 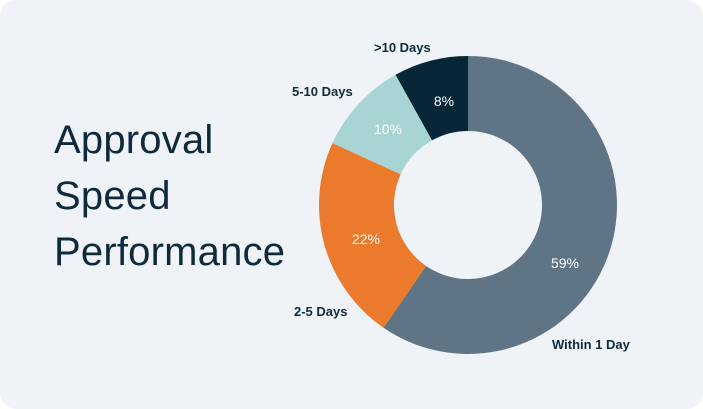 I want to click on pct-2-5-days: 22%, so click(x=366, y=239).